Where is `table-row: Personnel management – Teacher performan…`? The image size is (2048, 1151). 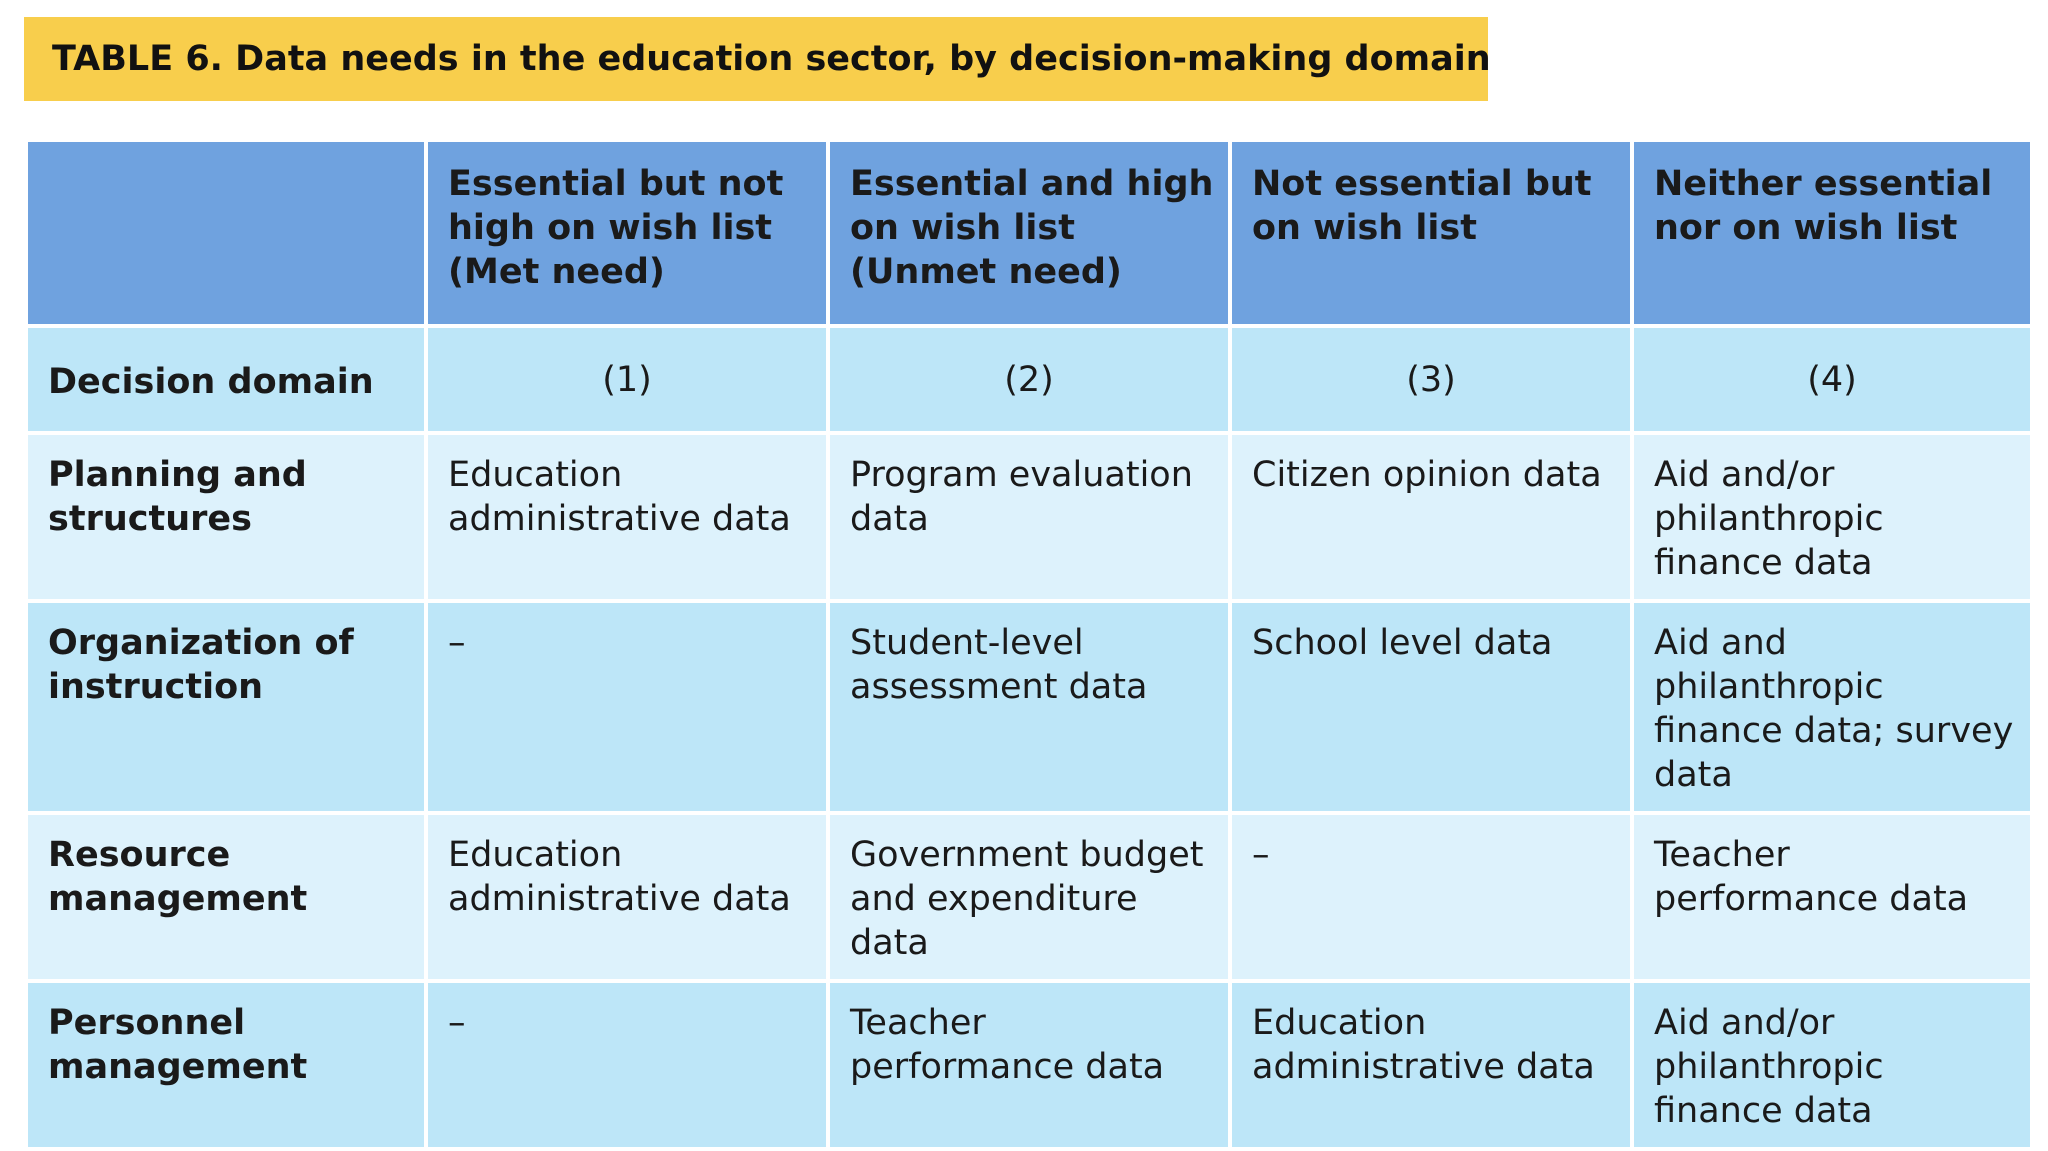 table-row: Personnel management – Teacher performan… is located at coordinates (1029, 1065).